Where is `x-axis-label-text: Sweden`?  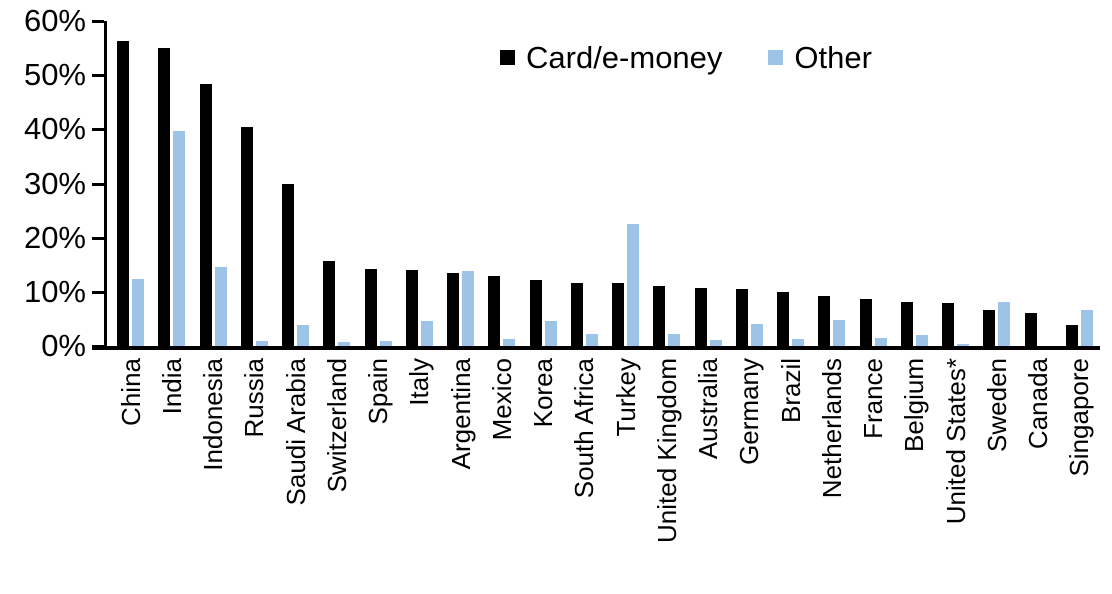
x-axis-label-text: Sweden is located at coordinates (996, 405).